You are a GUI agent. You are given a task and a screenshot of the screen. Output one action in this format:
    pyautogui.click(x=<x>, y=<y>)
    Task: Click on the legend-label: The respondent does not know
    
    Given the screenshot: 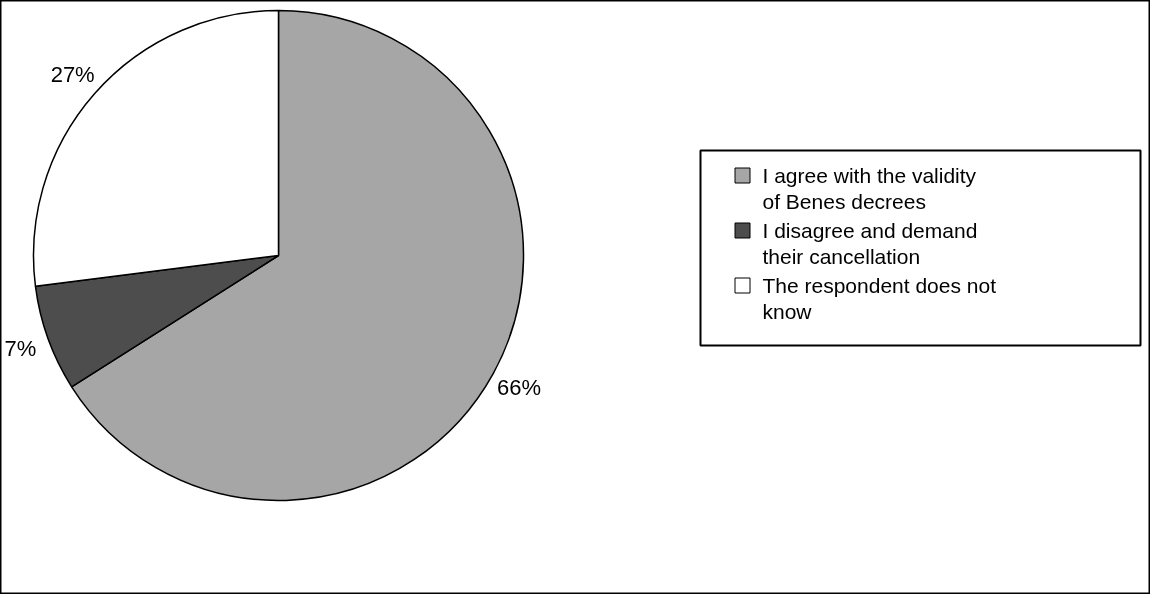 What is the action you would take?
    pyautogui.click(x=879, y=298)
    